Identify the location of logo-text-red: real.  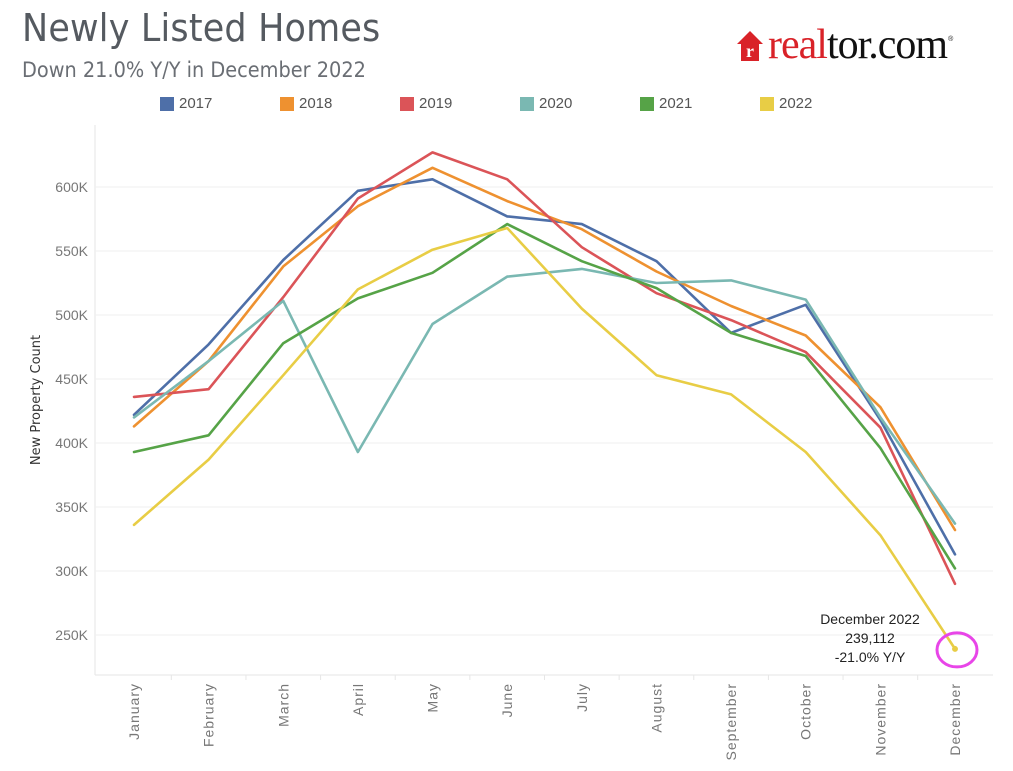
(798, 45).